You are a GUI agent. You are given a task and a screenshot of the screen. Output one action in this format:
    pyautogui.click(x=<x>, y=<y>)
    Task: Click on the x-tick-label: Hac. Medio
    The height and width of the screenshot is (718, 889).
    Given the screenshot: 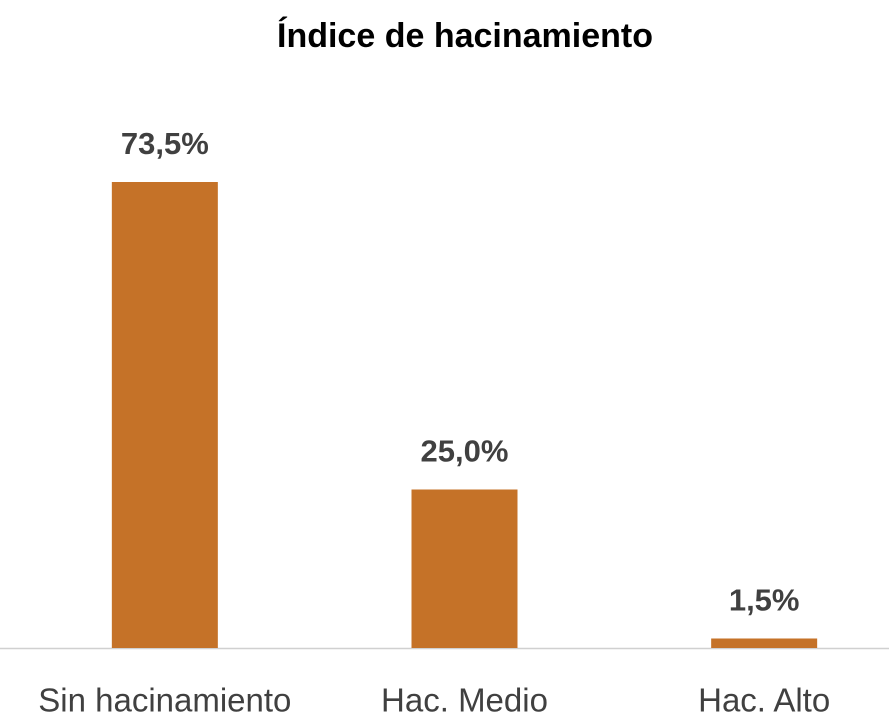 What is the action you would take?
    pyautogui.click(x=464, y=700)
    